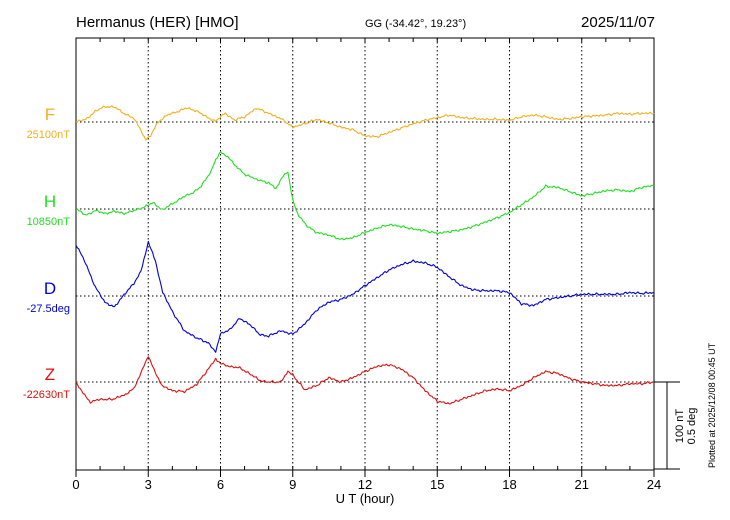 This screenshot has width=730, height=520. What do you see at coordinates (49, 222) in the screenshot?
I see `series-baseline-h: 10850nT` at bounding box center [49, 222].